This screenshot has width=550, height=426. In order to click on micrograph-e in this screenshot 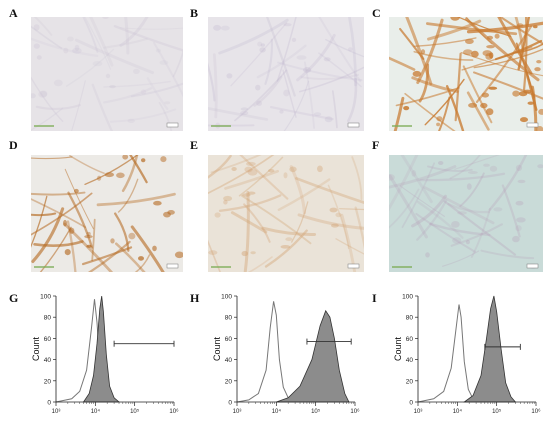, I will do `click(286, 213)`.